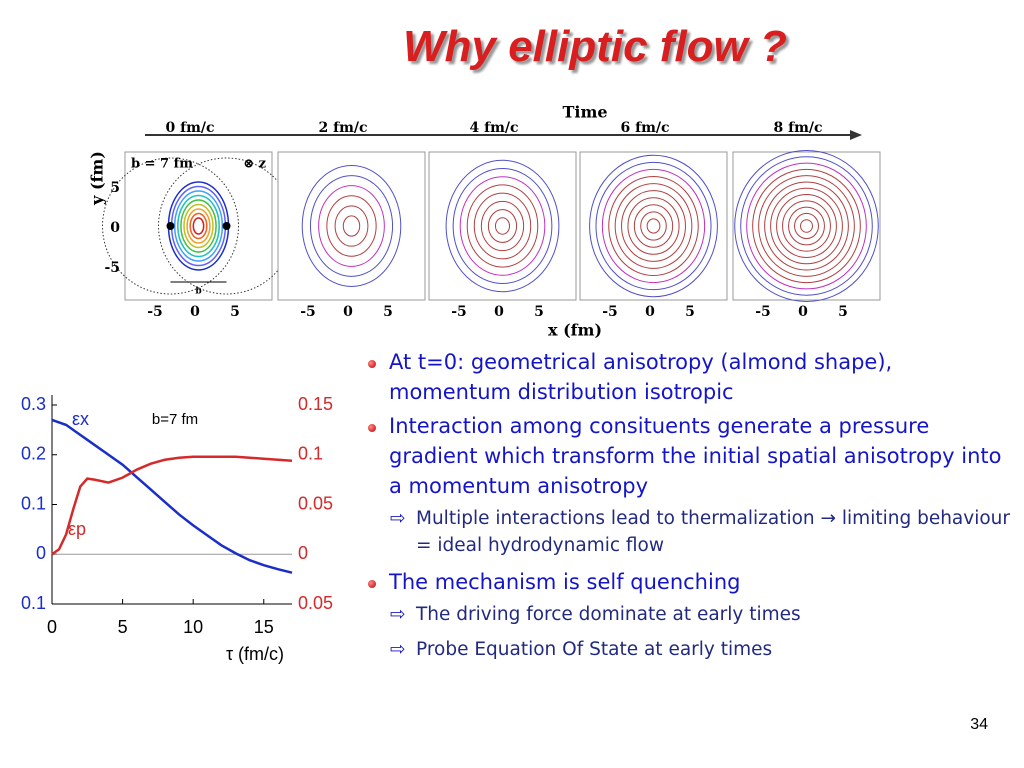 This screenshot has height=768, width=1024. Describe the element at coordinates (644, 128) in the screenshot. I see `time-tick: 6 fm/c` at that location.